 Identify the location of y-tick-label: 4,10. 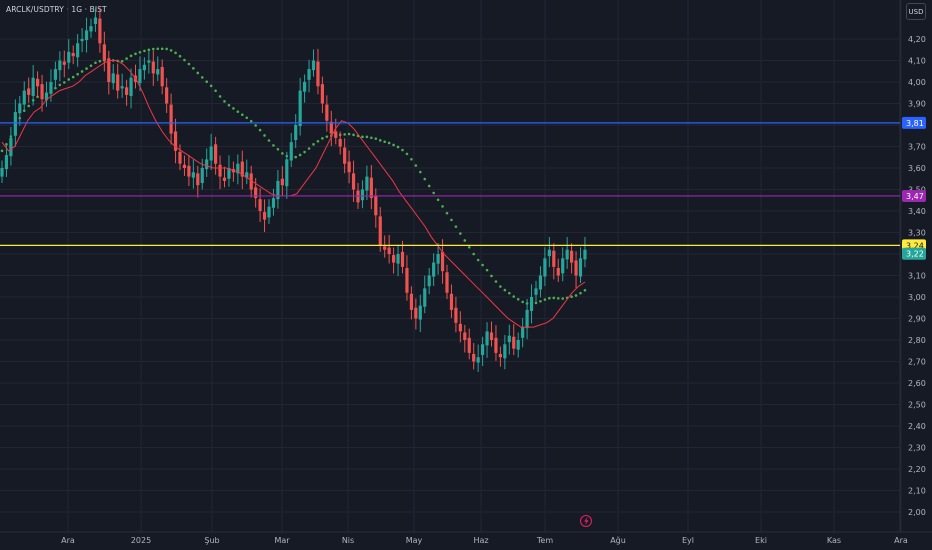
(917, 61).